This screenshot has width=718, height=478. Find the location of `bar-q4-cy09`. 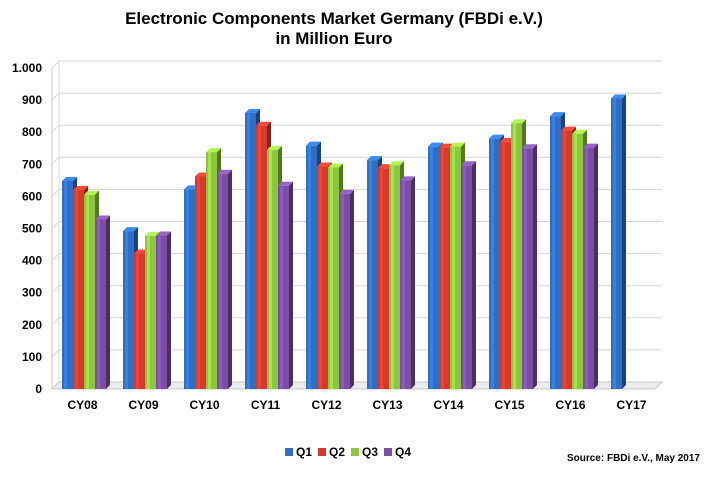

bar-q4-cy09 is located at coordinates (163, 310).